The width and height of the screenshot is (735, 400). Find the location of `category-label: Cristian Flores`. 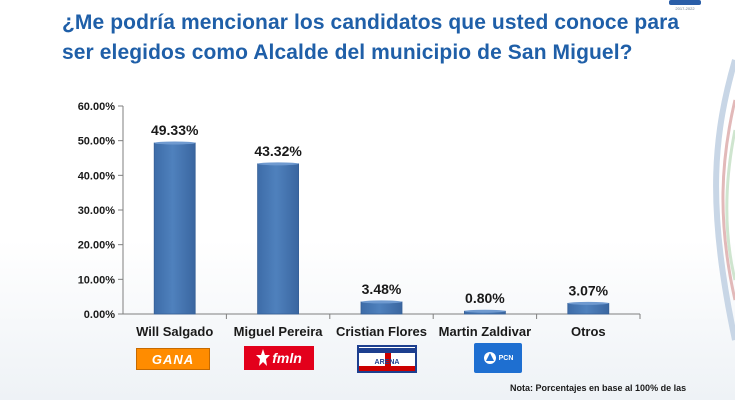

category-label: Cristian Flores is located at coordinates (381, 331).